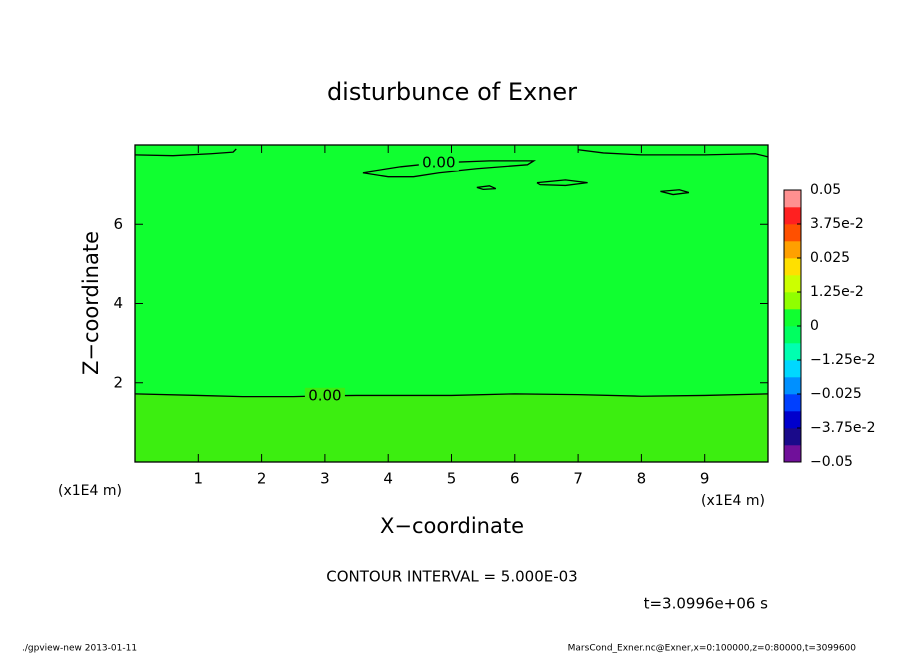 The image size is (904, 654). What do you see at coordinates (451, 427) in the screenshot?
I see `fill-region` at bounding box center [451, 427].